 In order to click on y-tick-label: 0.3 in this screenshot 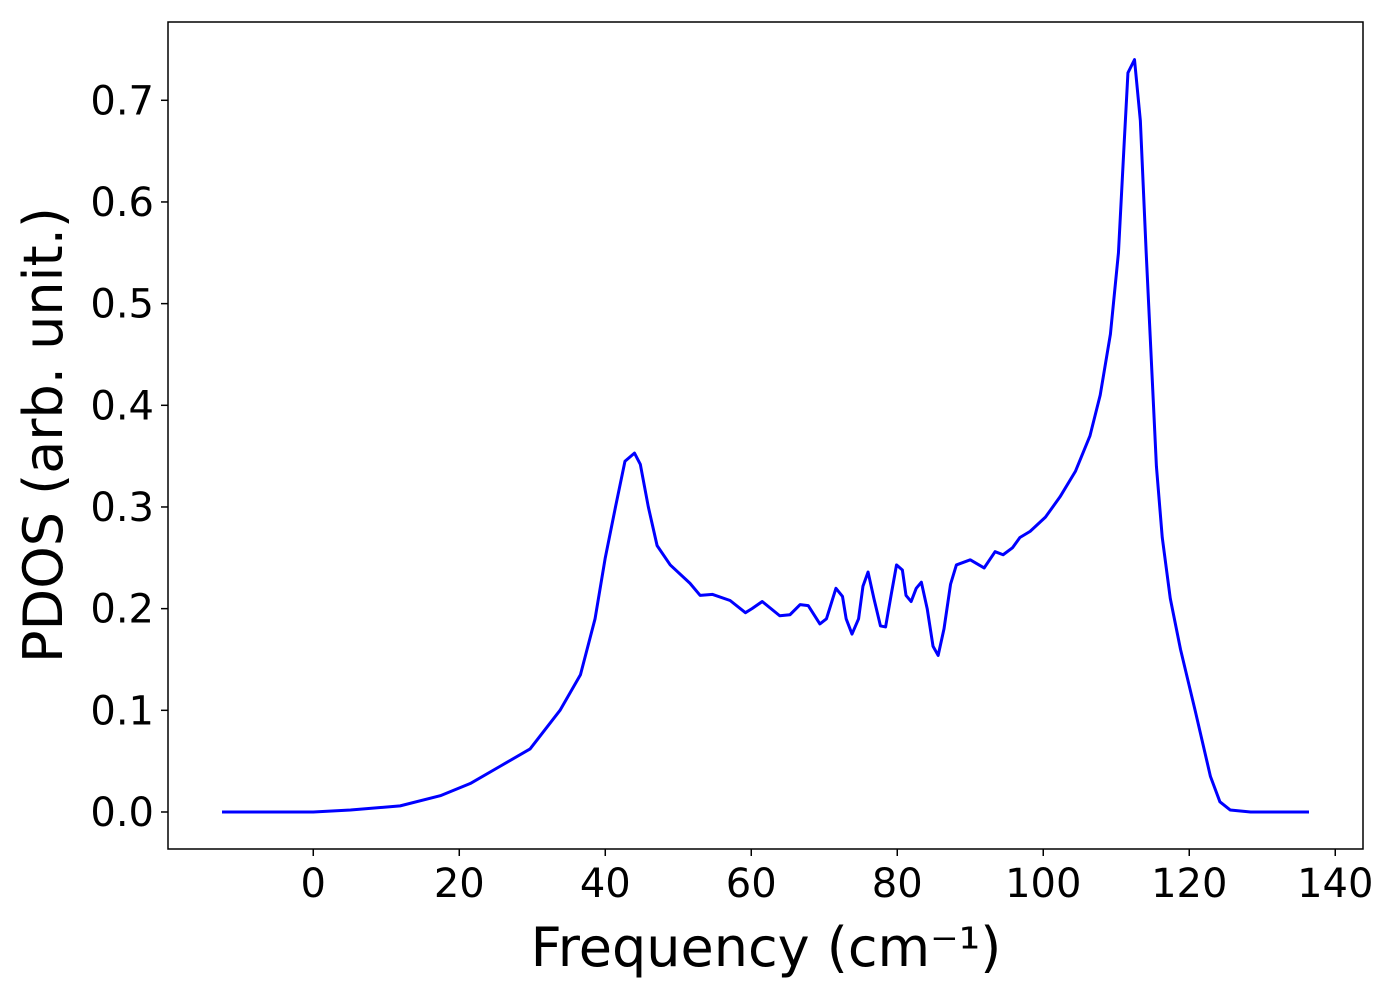, I will do `click(122, 508)`.